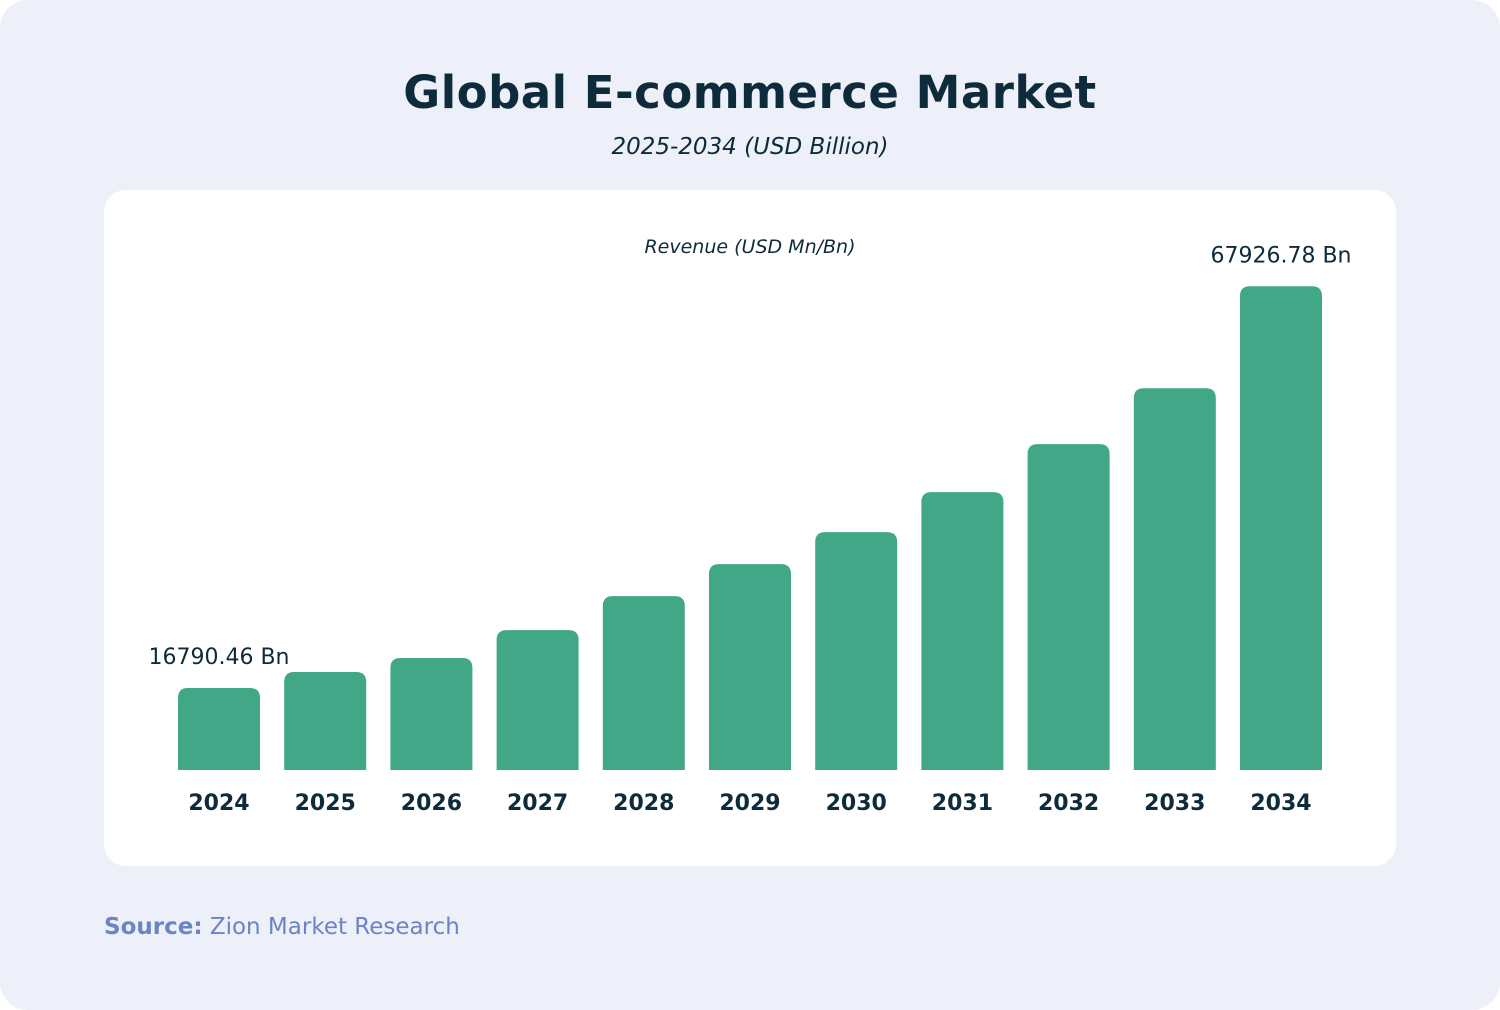 This screenshot has width=1500, height=1010. Describe the element at coordinates (1068, 607) in the screenshot. I see `bar-2032` at that location.